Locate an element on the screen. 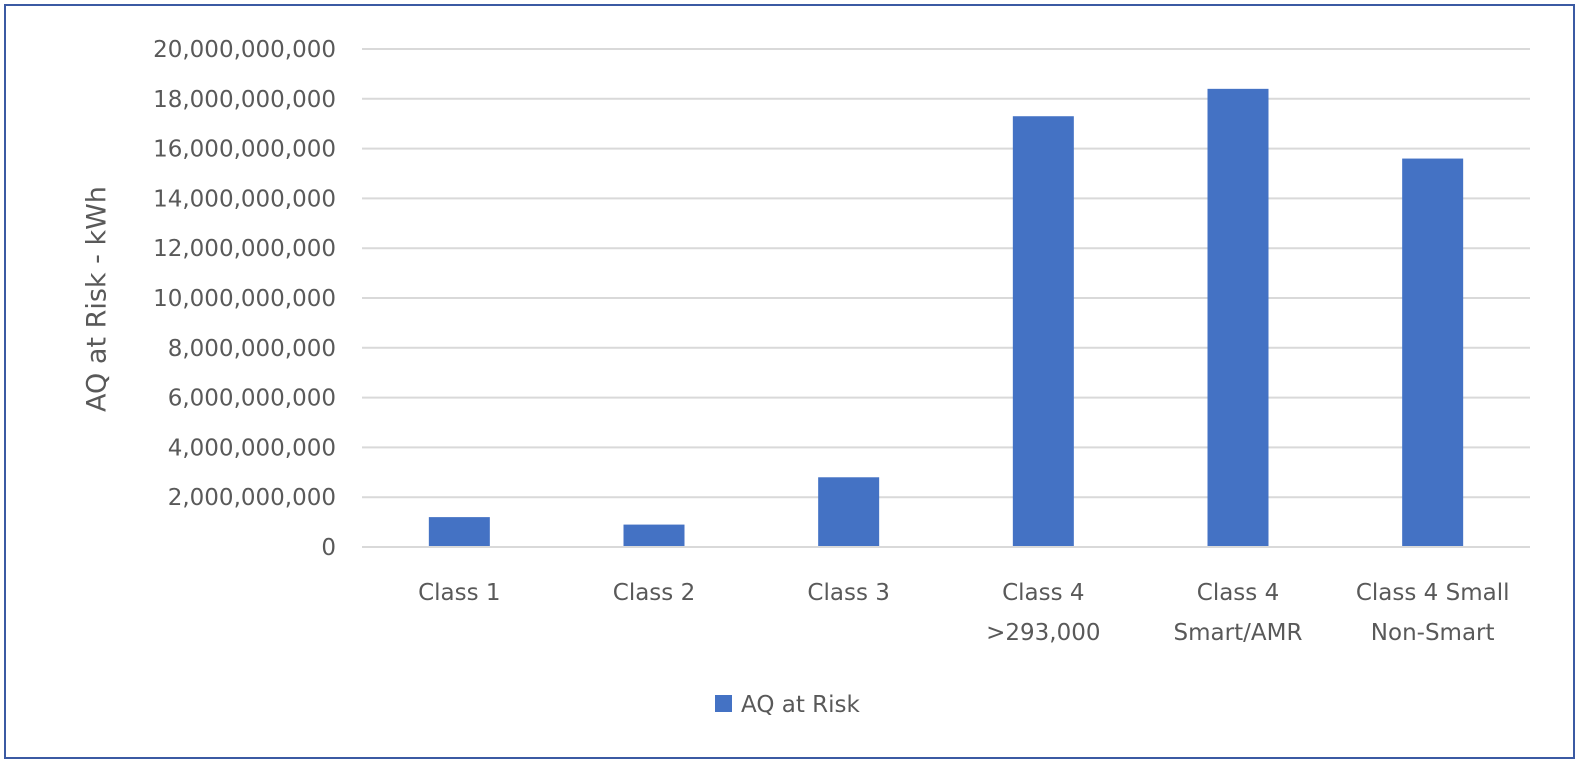 Image resolution: width=1581 pixels, height=765 pixels. legend-label: AQ at Risk is located at coordinates (801, 705).